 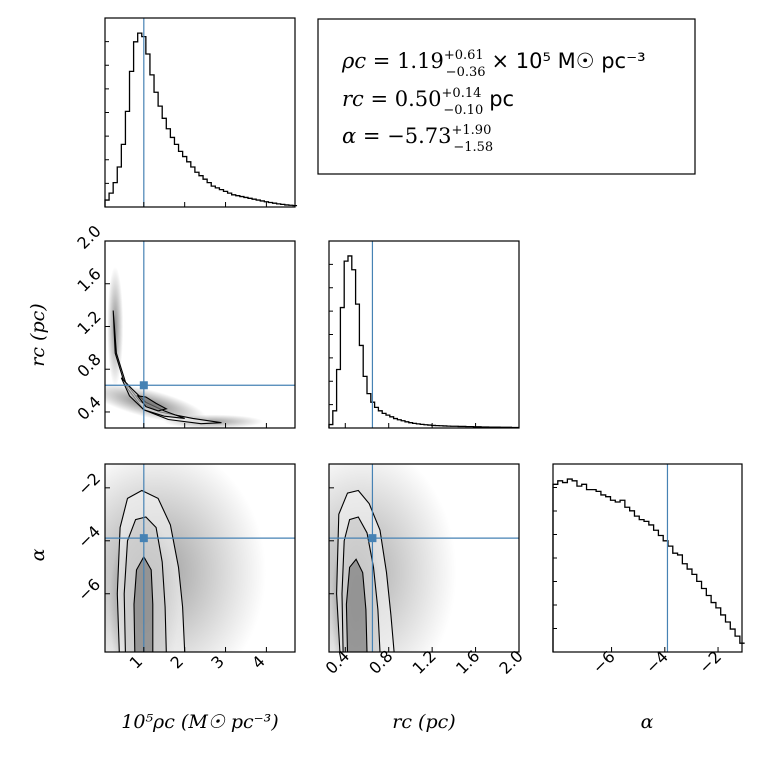 What do you see at coordinates (201, 119) in the screenshot?
I see `histogram-rho` at bounding box center [201, 119].